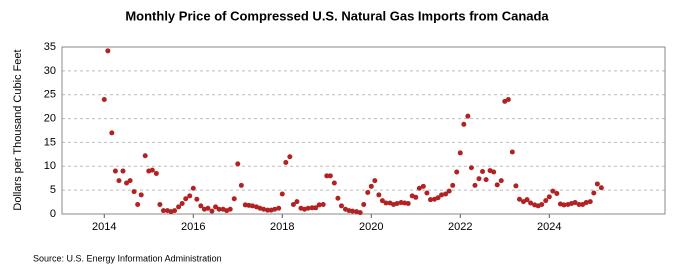  I want to click on y-tick-label: 30, so click(50, 71).